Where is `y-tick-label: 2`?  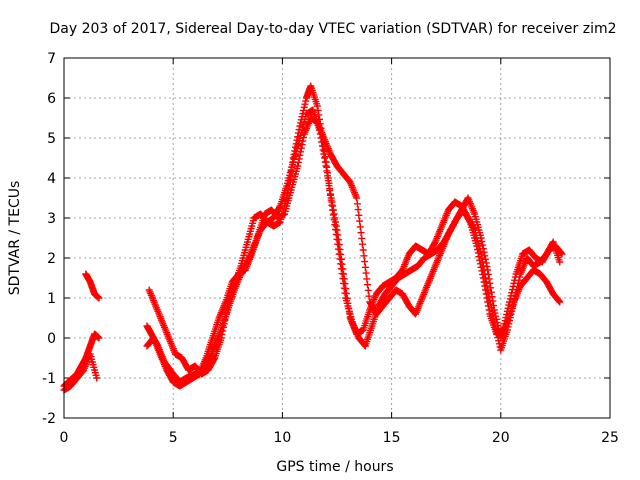 y-tick-label: 2 is located at coordinates (51, 259).